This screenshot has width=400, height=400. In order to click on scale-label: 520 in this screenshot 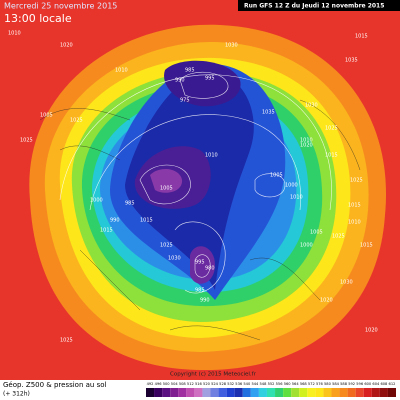, I will do `click(207, 384)`.